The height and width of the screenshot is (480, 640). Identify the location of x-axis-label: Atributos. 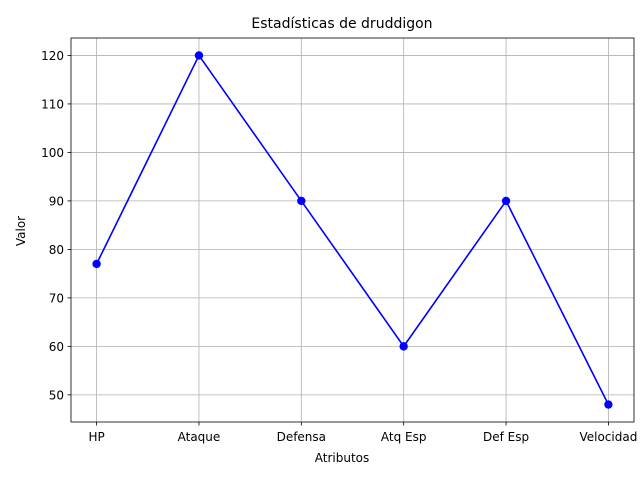
(342, 458).